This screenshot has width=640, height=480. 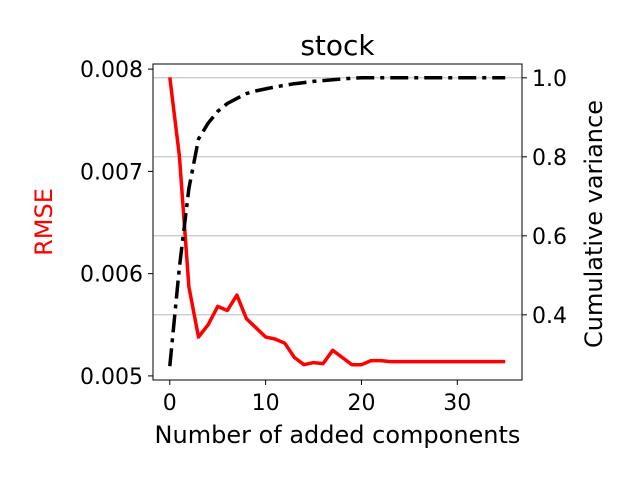 What do you see at coordinates (111, 275) in the screenshot?
I see `left-y-tick-label: 0.006` at bounding box center [111, 275].